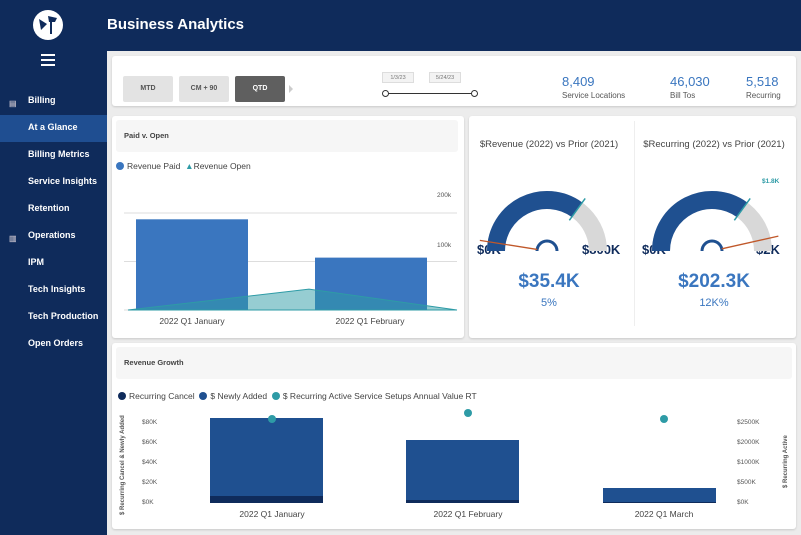 This screenshot has height=535, width=801. What do you see at coordinates (474, 93) in the screenshot?
I see `slider-end-handle` at bounding box center [474, 93].